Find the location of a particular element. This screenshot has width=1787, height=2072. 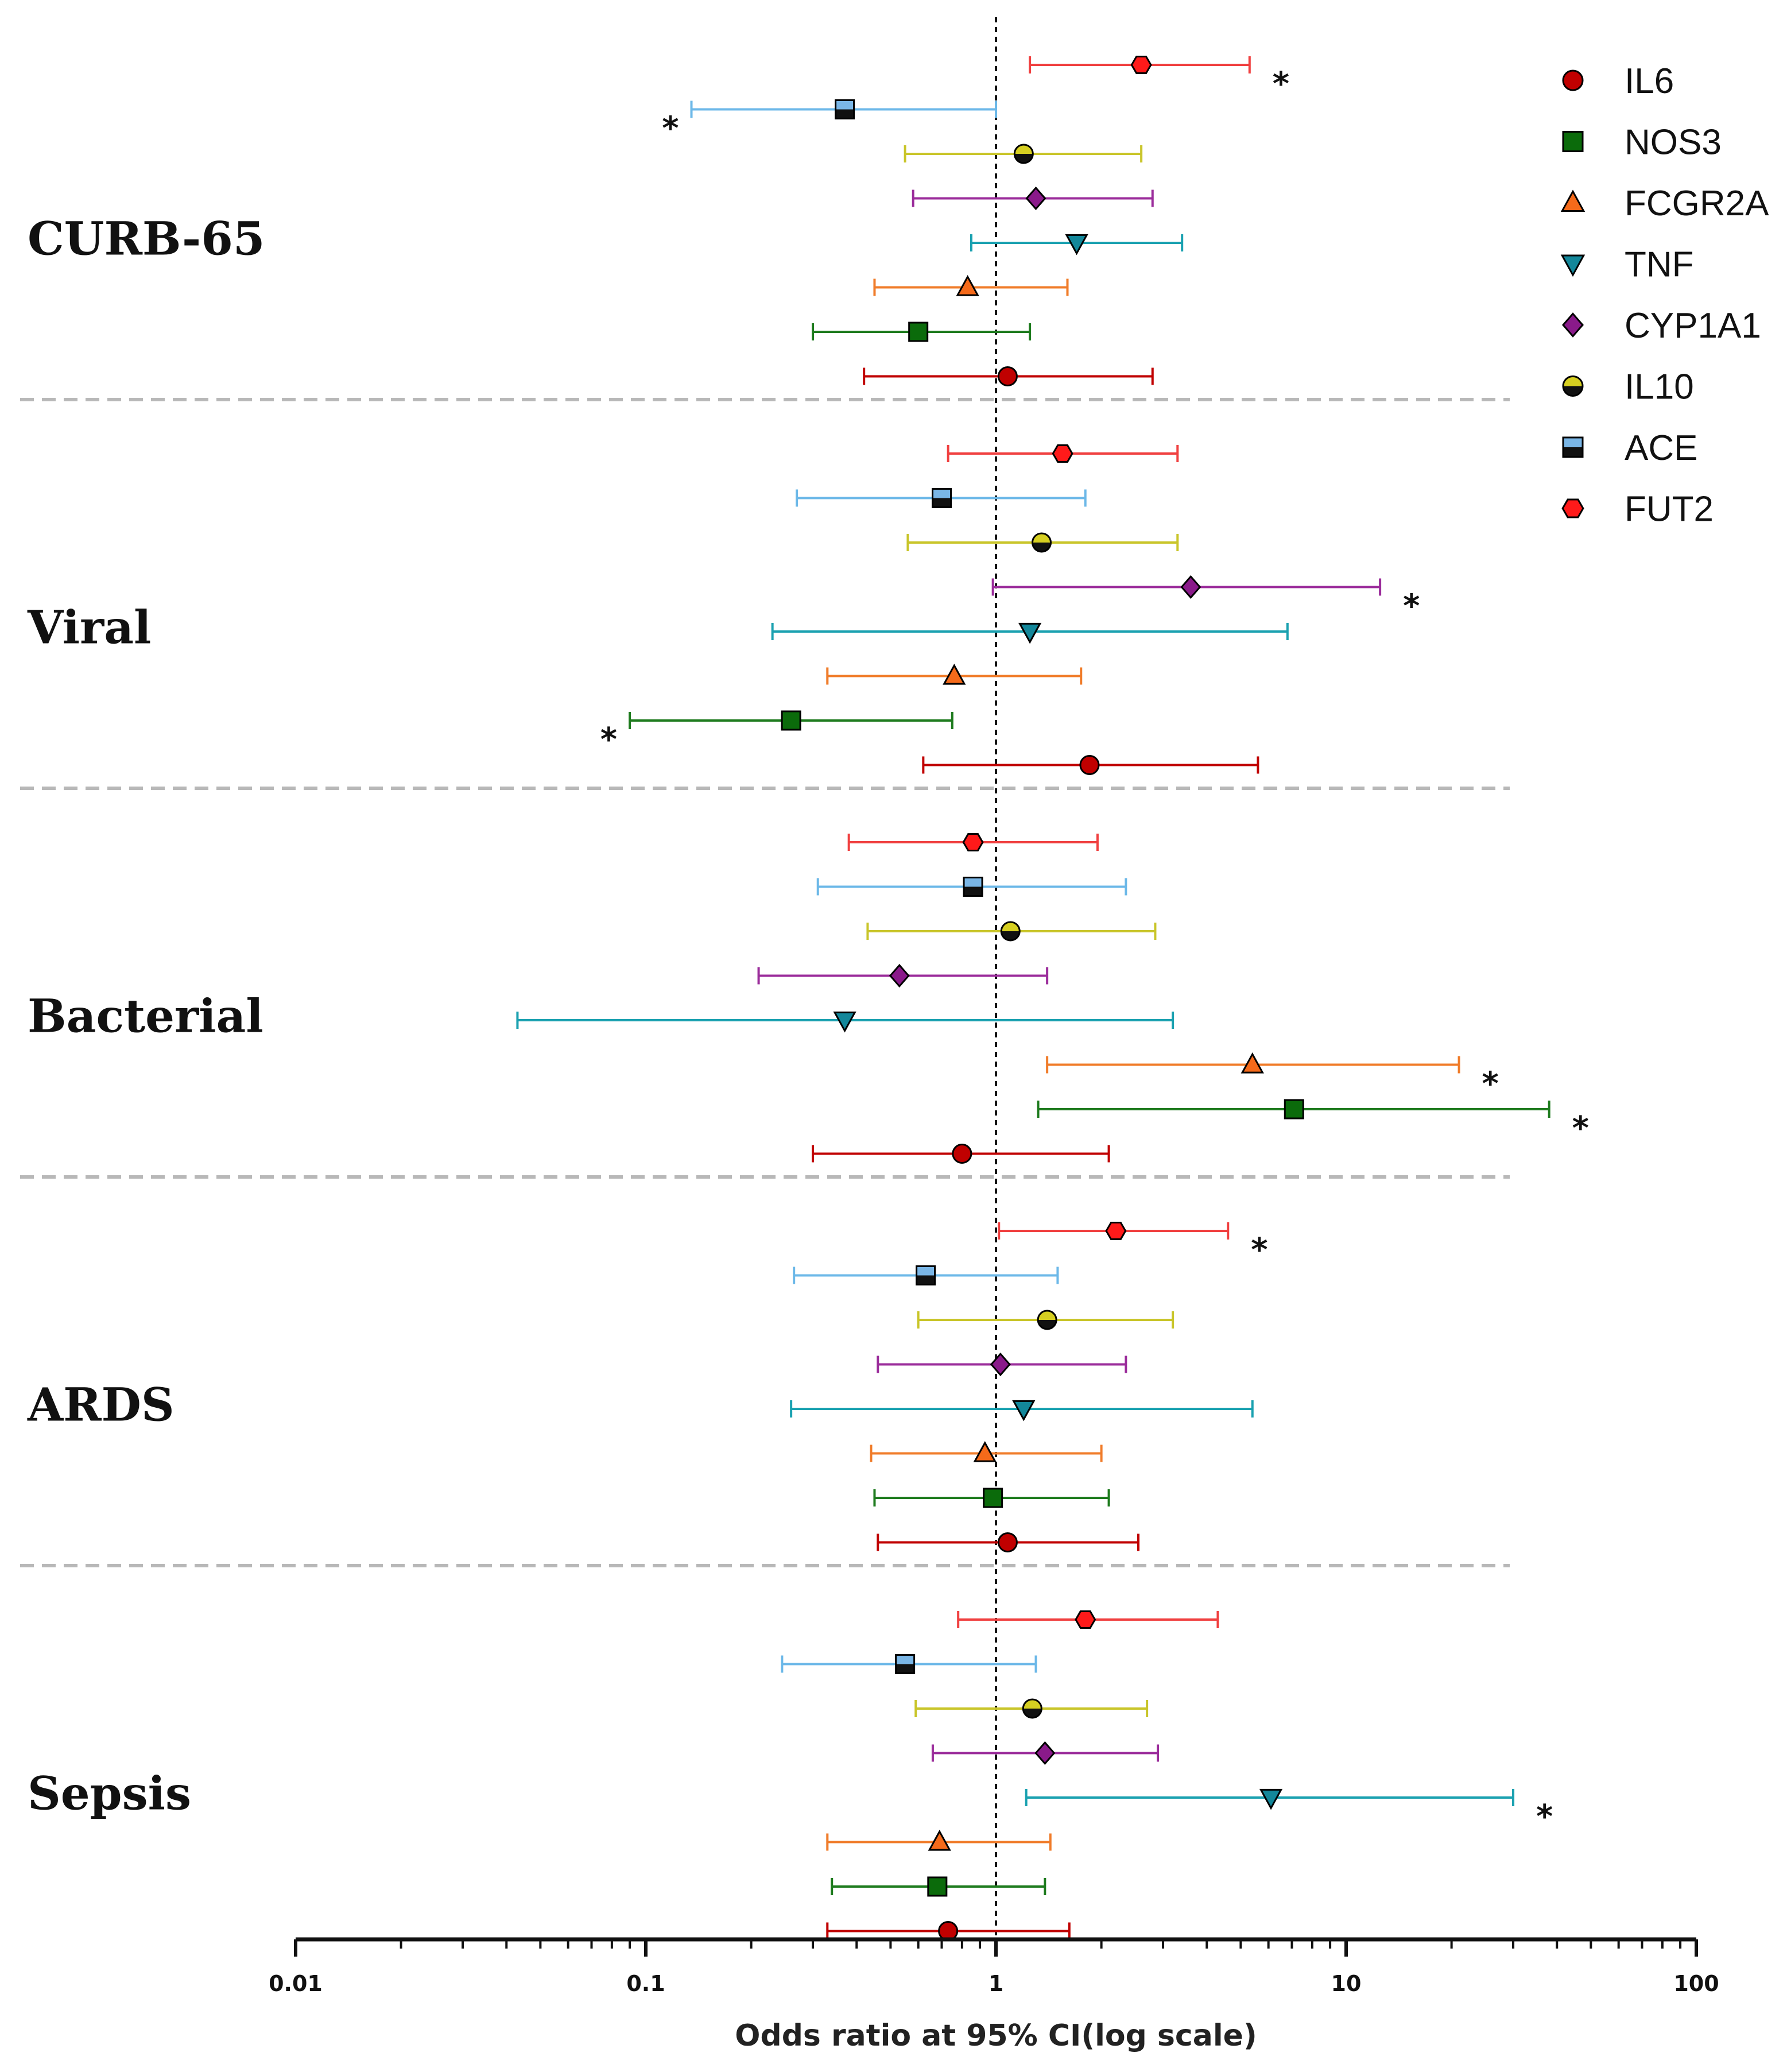

x-axis-title: Odds ratio at 95% CI(log scale) is located at coordinates (996, 2036).